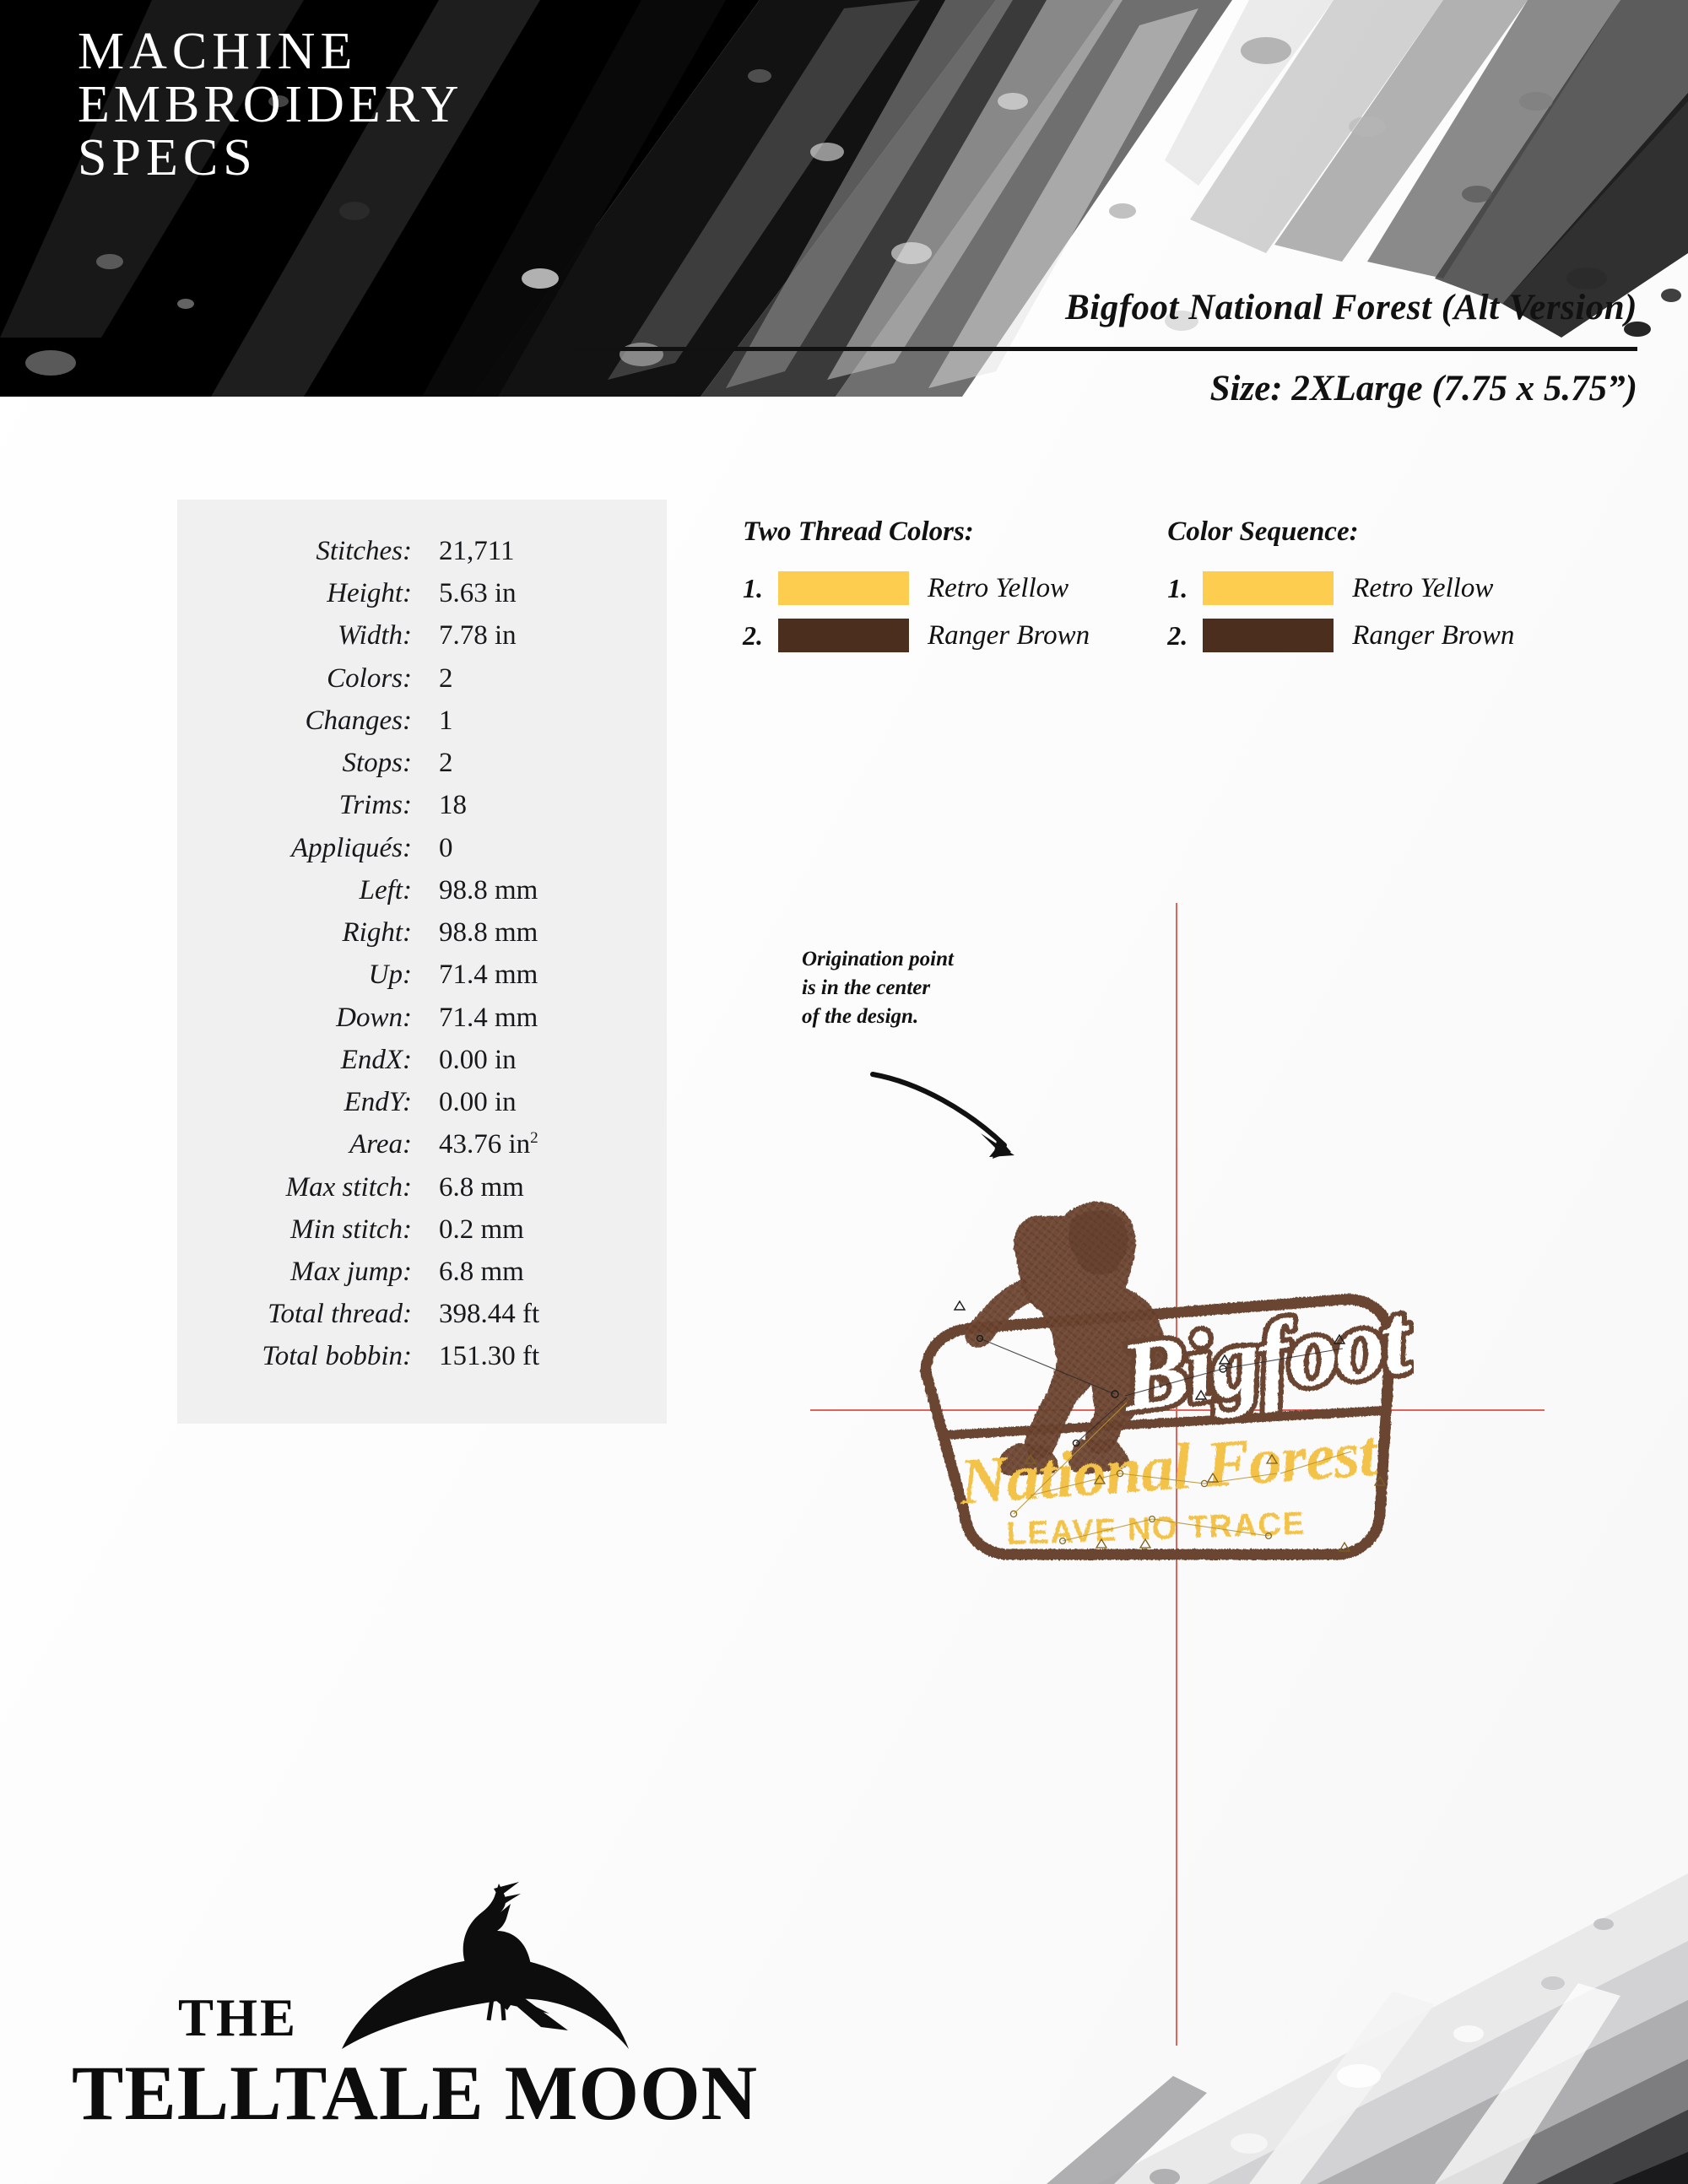  What do you see at coordinates (351, 1271) in the screenshot?
I see `spec-label: Max jump:` at bounding box center [351, 1271].